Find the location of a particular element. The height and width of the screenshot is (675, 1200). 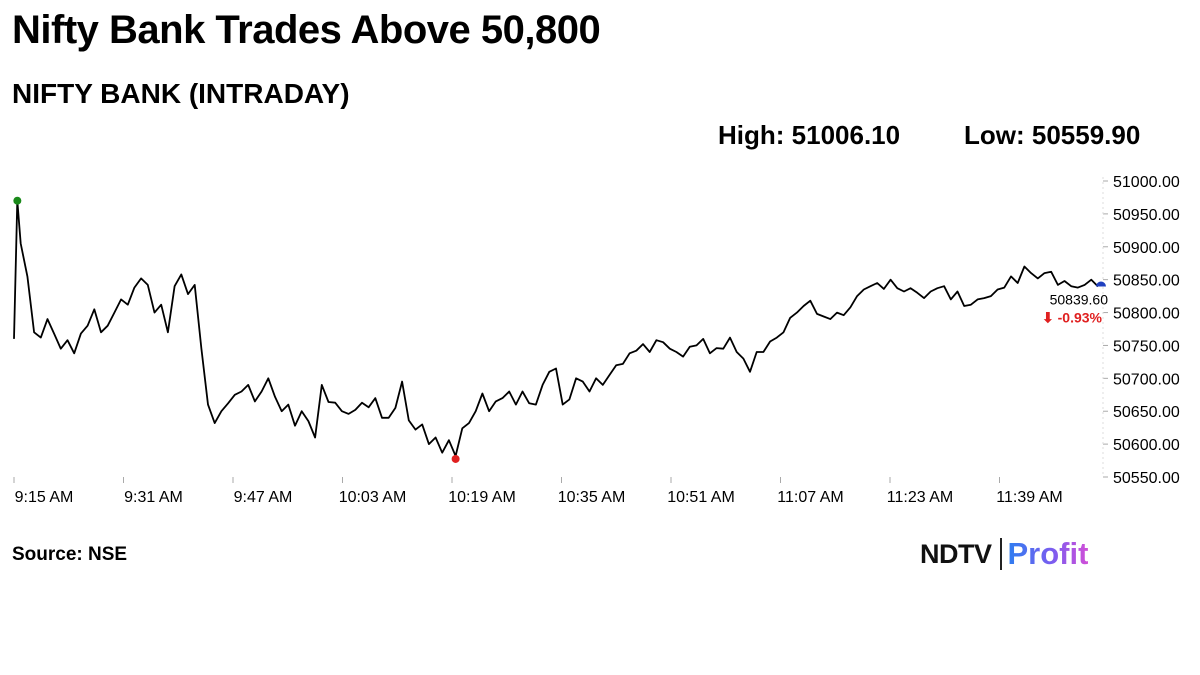

x-tick-label: 11:07 AM is located at coordinates (810, 497).